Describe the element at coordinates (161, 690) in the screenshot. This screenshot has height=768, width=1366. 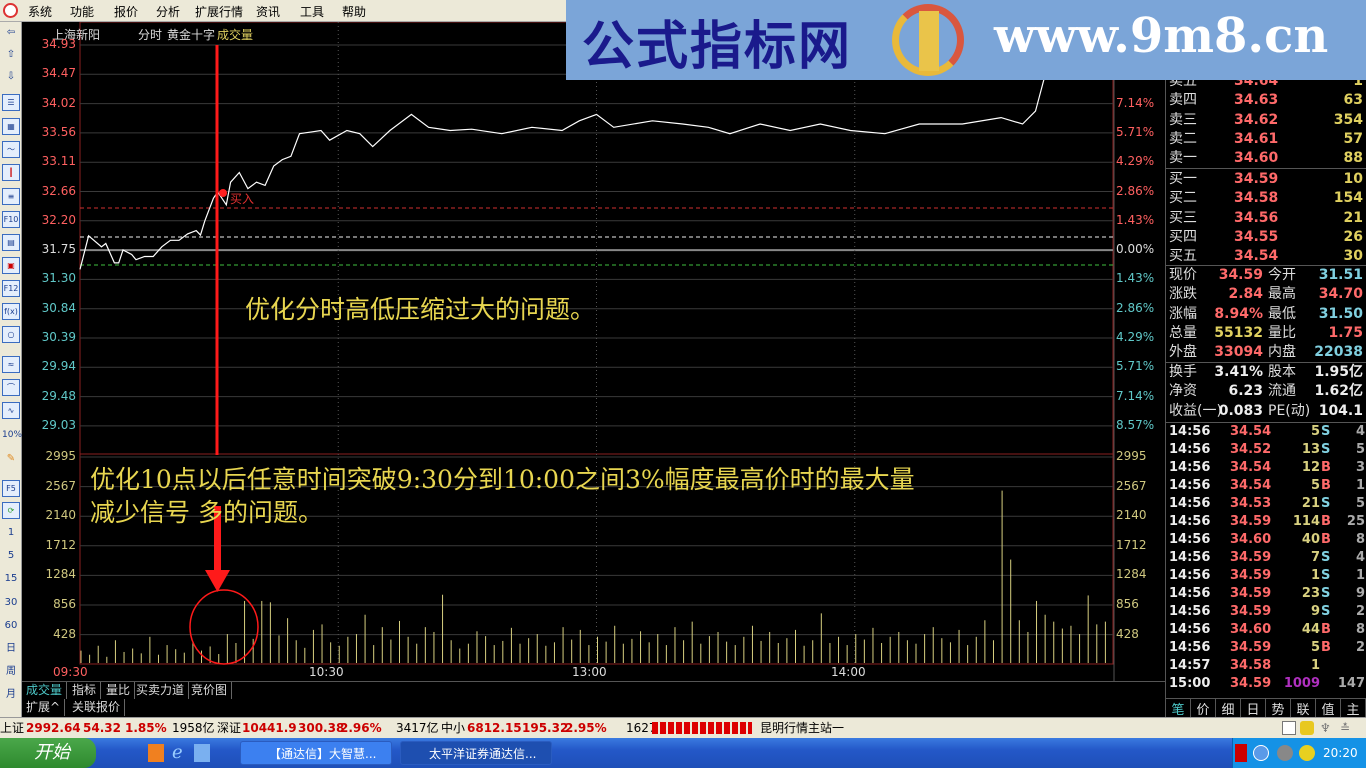
I see `tab-buy-sell-power: 买卖力道` at that location.